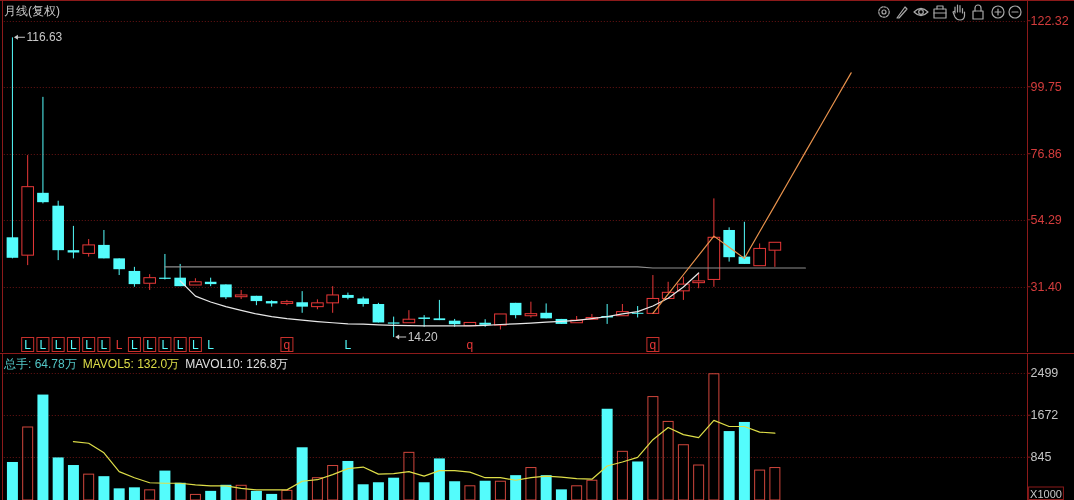 The image size is (1074, 500). Describe the element at coordinates (1044, 415) in the screenshot. I see `y-tick-label: 1672` at that location.